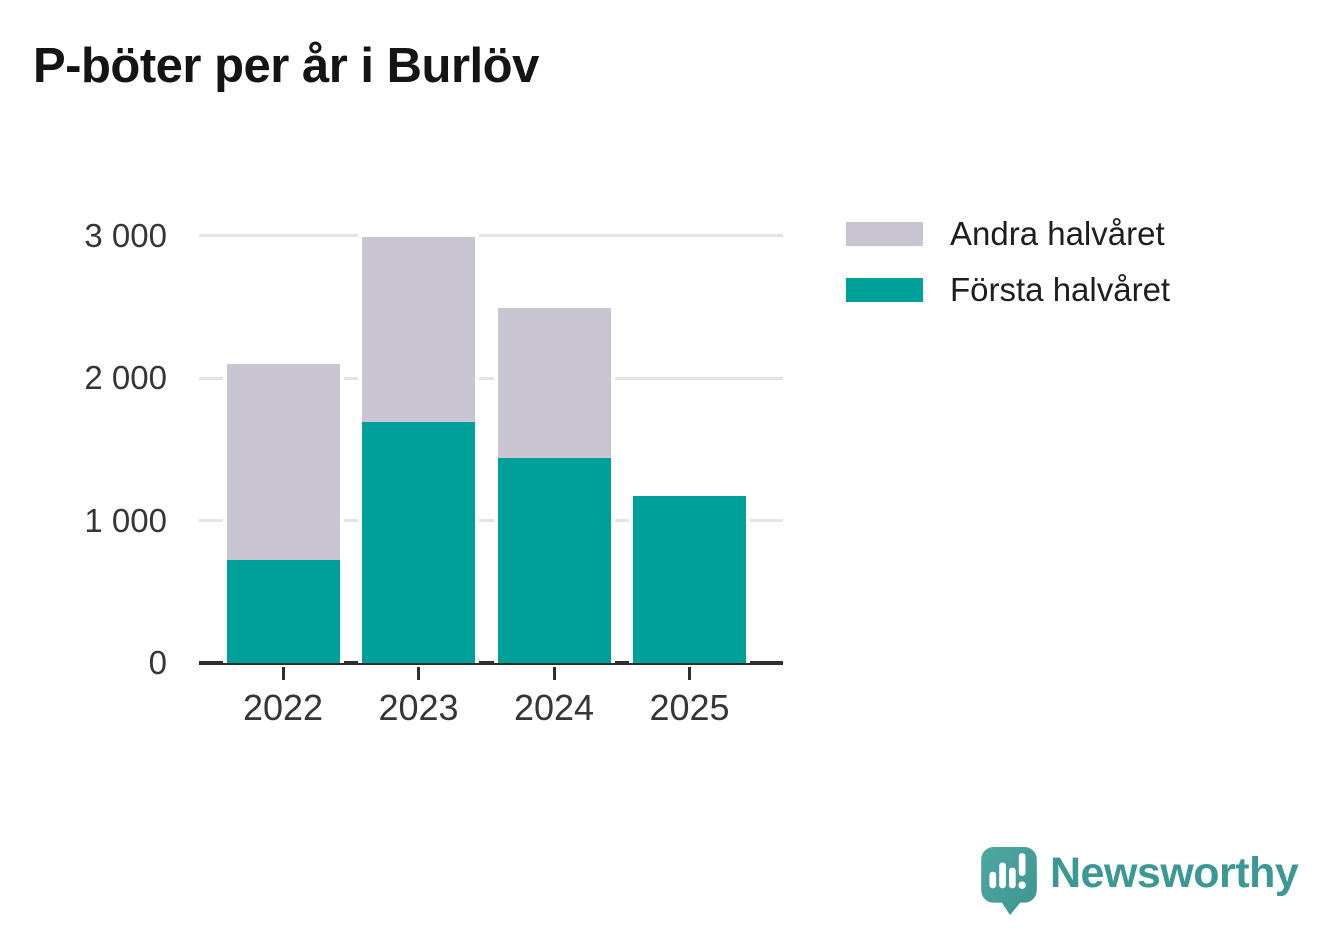 The image size is (1322, 939). Describe the element at coordinates (554, 383) in the screenshot. I see `bar-segment-andra-2024` at that location.